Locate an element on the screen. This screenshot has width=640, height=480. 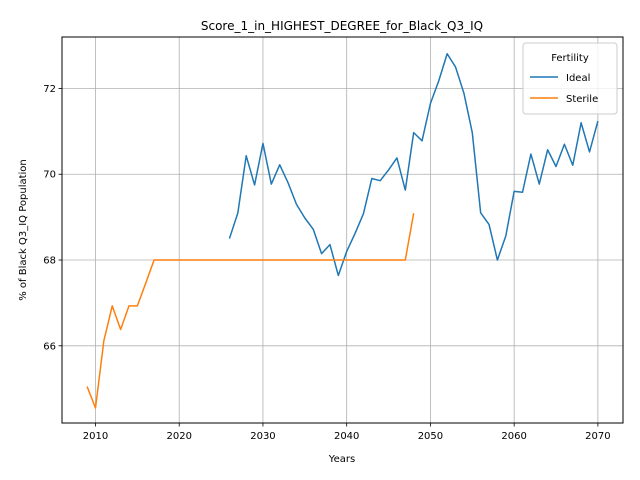
y-tick-label: 70 is located at coordinates (49, 175).